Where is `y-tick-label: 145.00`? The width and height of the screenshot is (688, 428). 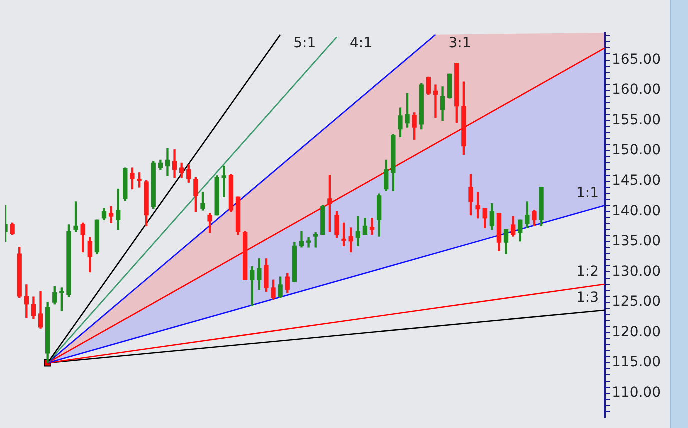
y-tick-label: 145.00 is located at coordinates (636, 181).